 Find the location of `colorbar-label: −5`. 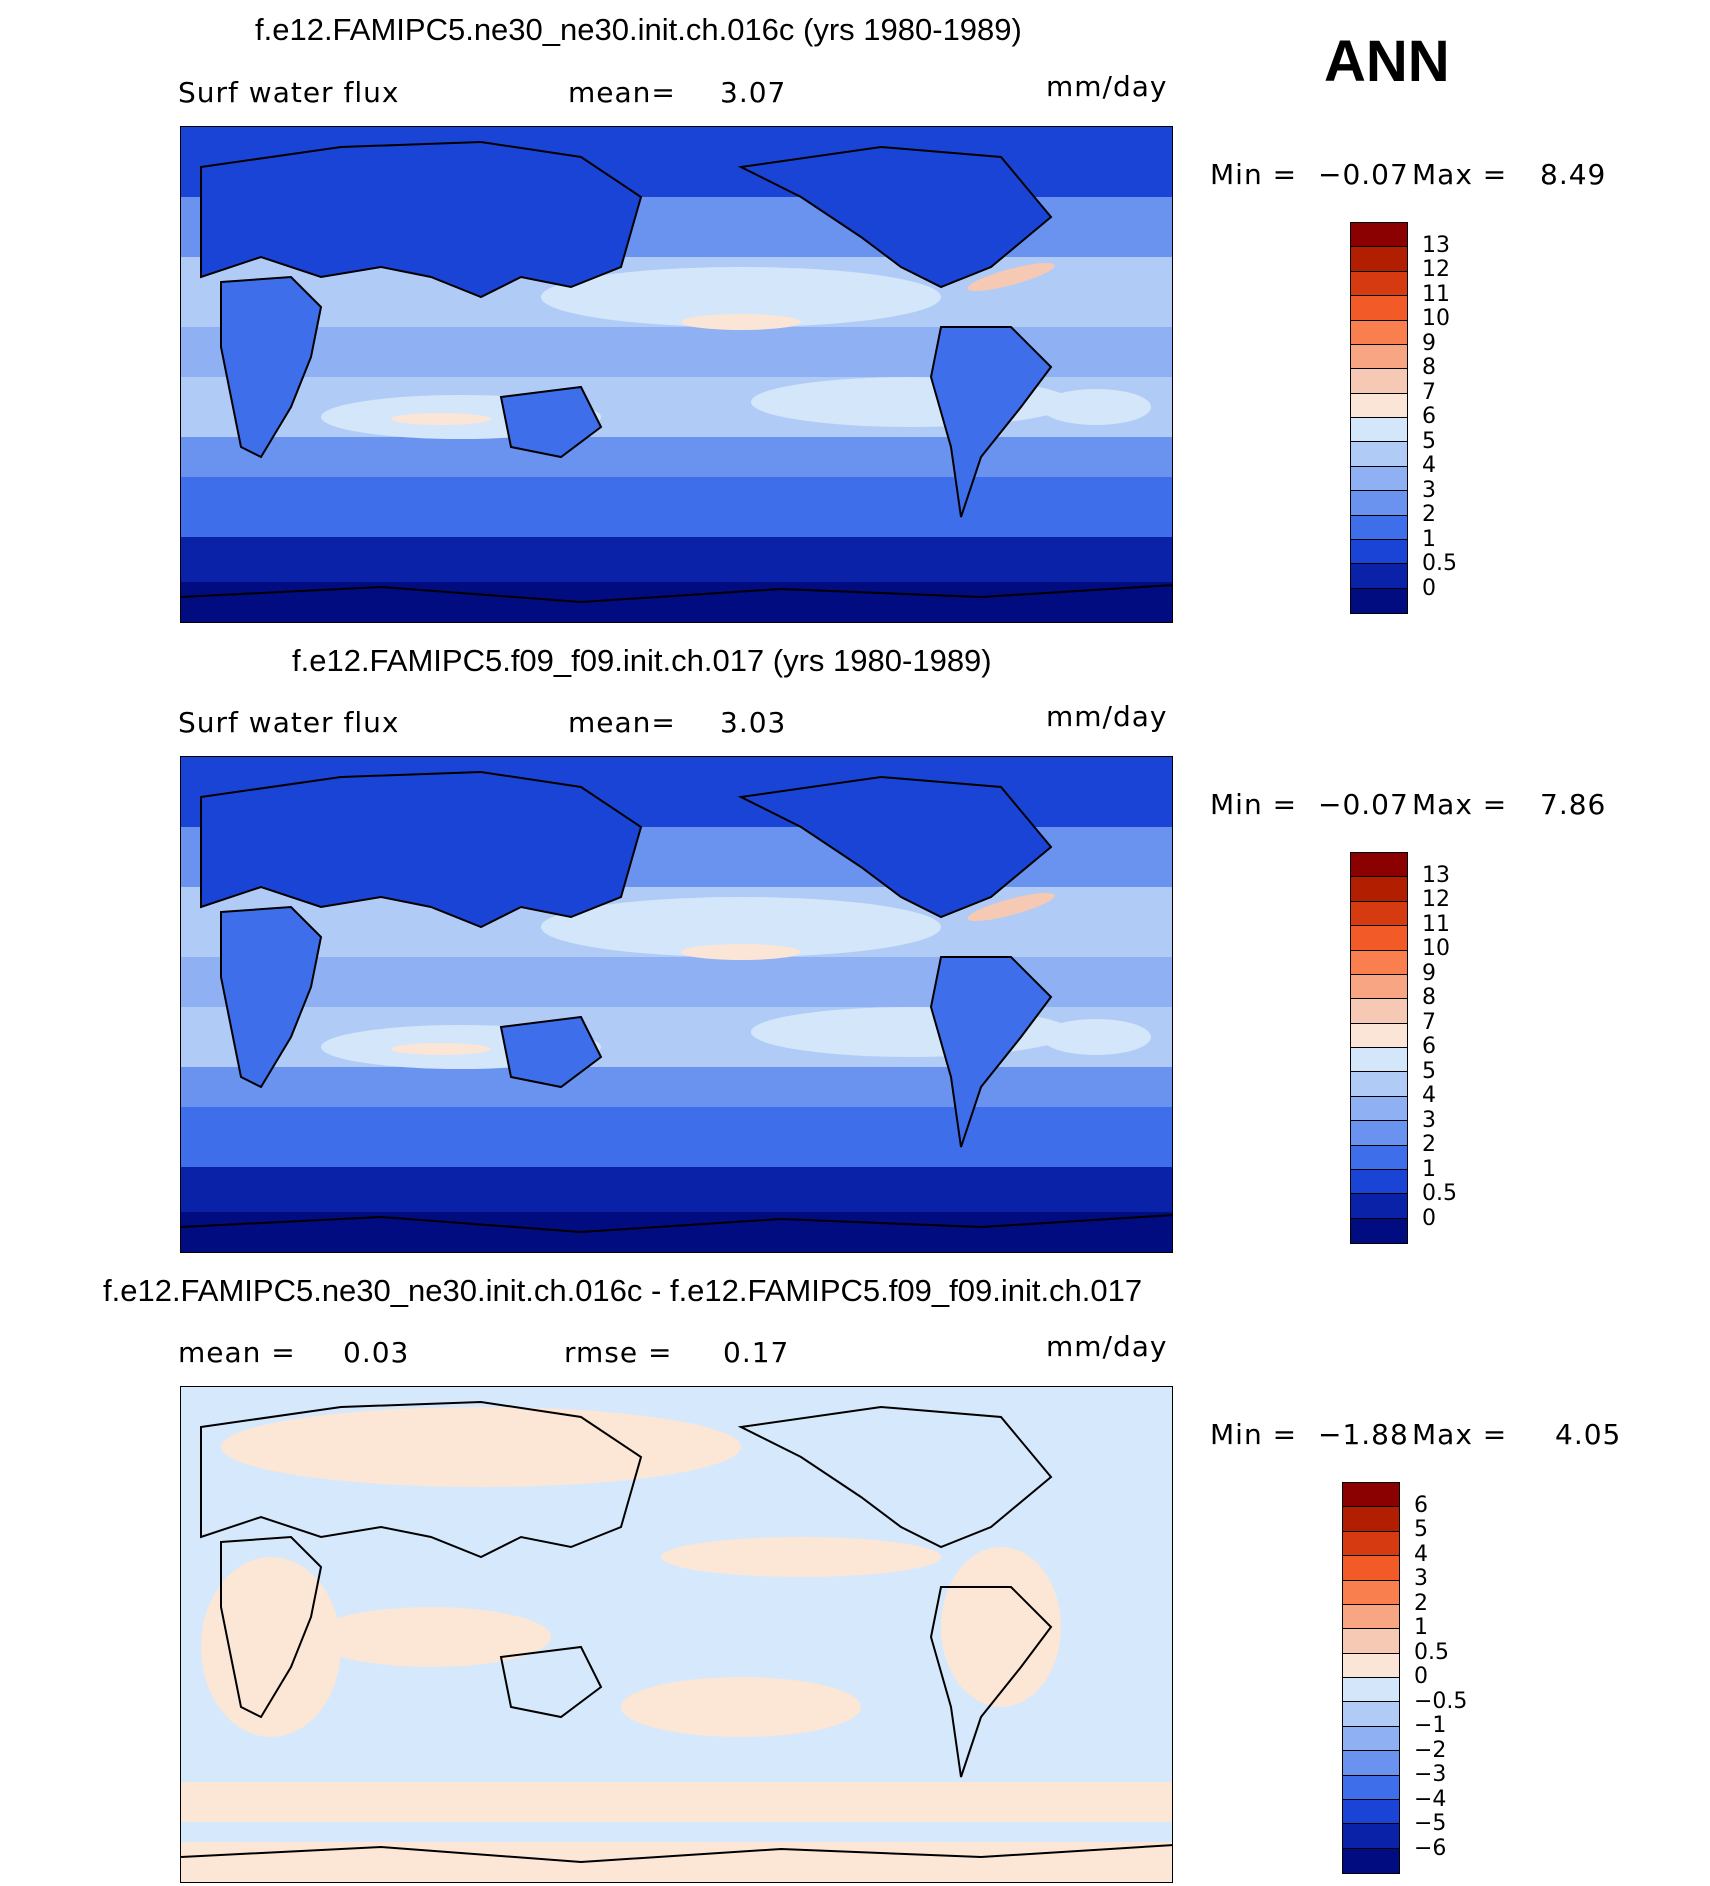

colorbar-label: −5 is located at coordinates (1430, 1823).